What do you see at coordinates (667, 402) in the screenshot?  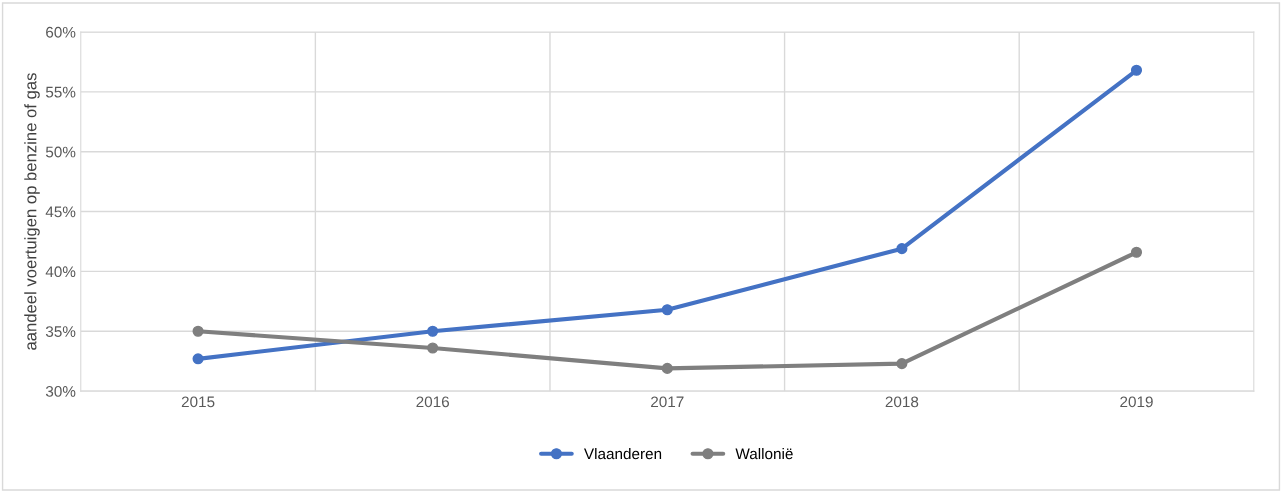 I see `x-tick-label: 2017` at bounding box center [667, 402].